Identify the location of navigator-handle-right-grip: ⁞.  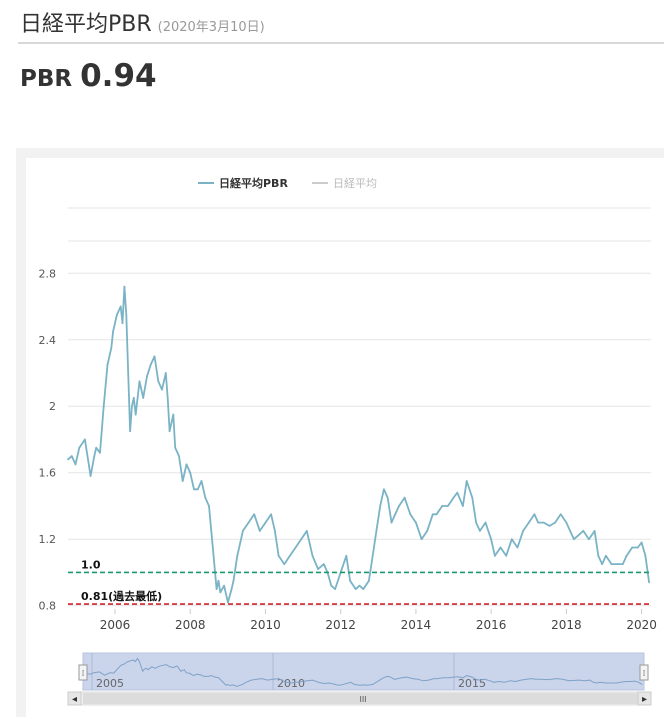
(644, 674).